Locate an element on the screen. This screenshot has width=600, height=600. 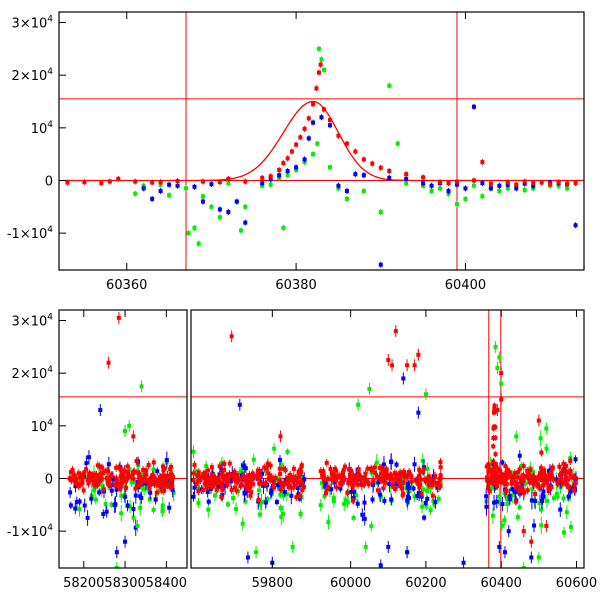
model-curve is located at coordinates (321, 141).